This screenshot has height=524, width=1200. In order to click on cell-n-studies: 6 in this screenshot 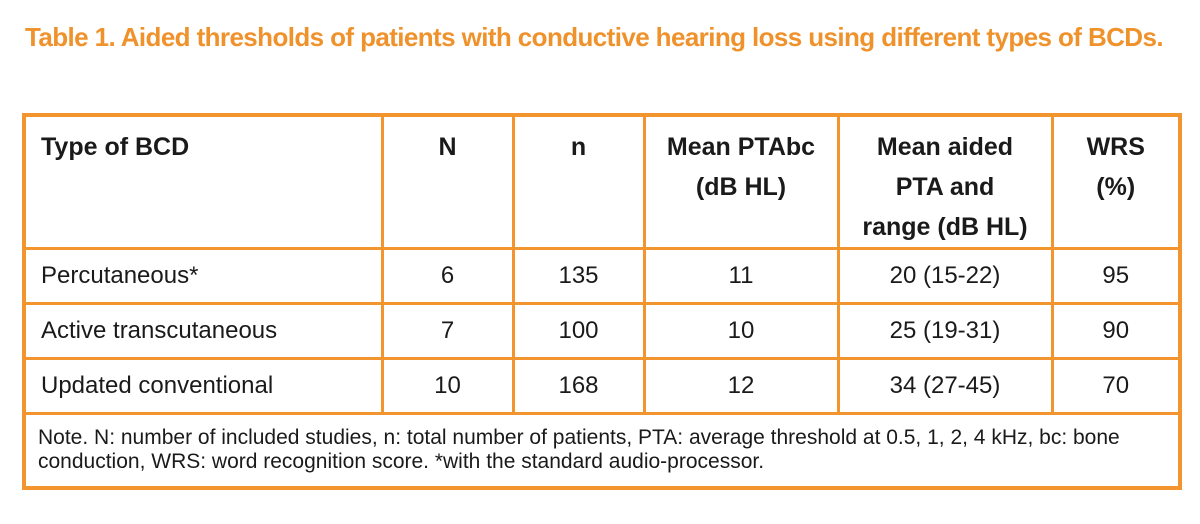, I will do `click(447, 276)`.